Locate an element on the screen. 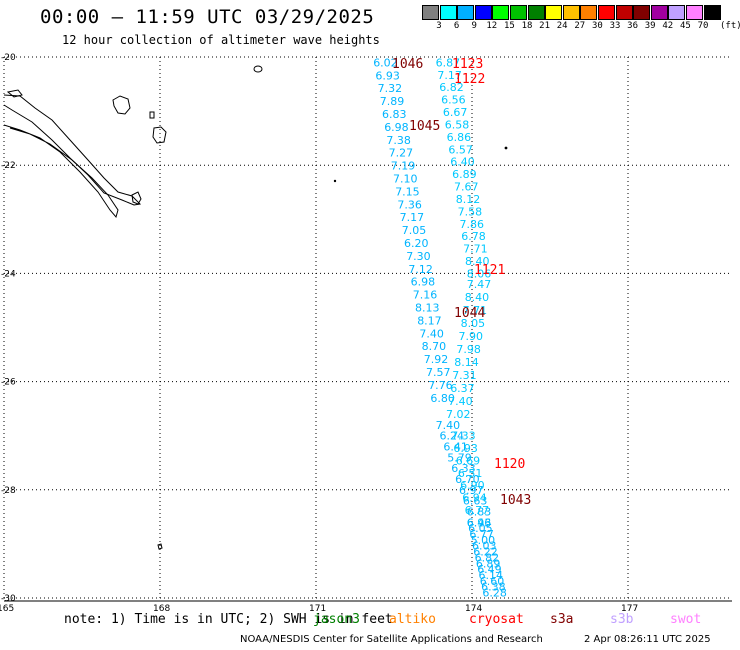 The width and height of the screenshot is (740, 650). wave-height-value: 7.86 is located at coordinates (472, 224).